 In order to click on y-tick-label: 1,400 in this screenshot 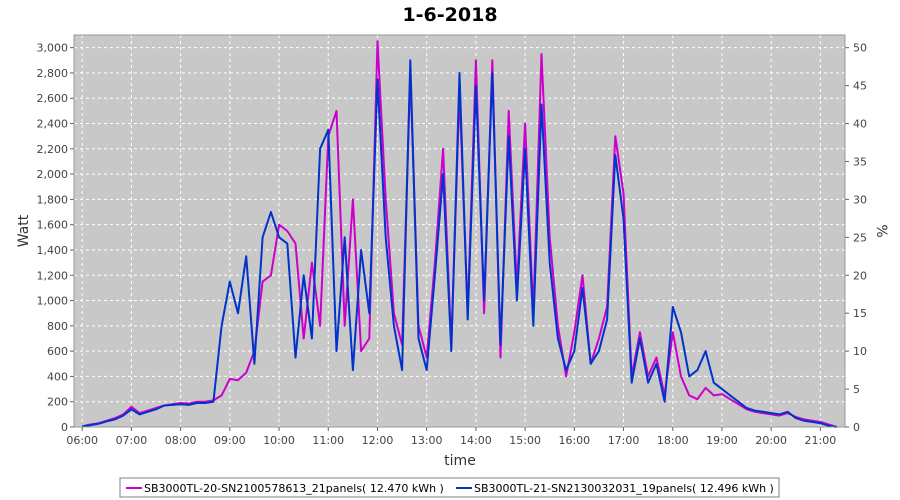, I will do `click(53, 250)`.